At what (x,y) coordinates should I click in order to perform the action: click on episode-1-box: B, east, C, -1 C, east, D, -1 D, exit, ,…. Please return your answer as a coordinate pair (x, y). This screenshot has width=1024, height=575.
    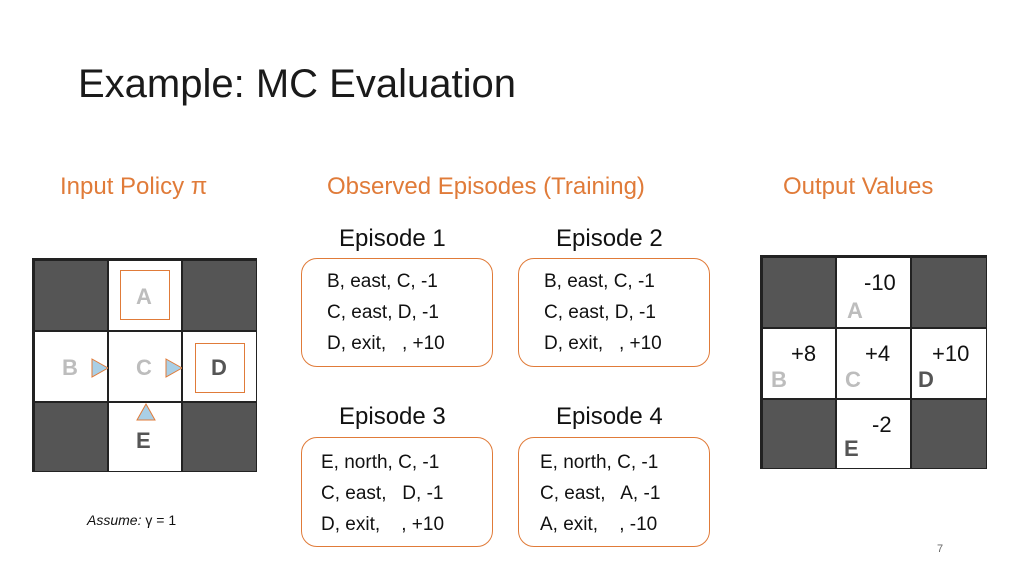
    Looking at the image, I should click on (397, 312).